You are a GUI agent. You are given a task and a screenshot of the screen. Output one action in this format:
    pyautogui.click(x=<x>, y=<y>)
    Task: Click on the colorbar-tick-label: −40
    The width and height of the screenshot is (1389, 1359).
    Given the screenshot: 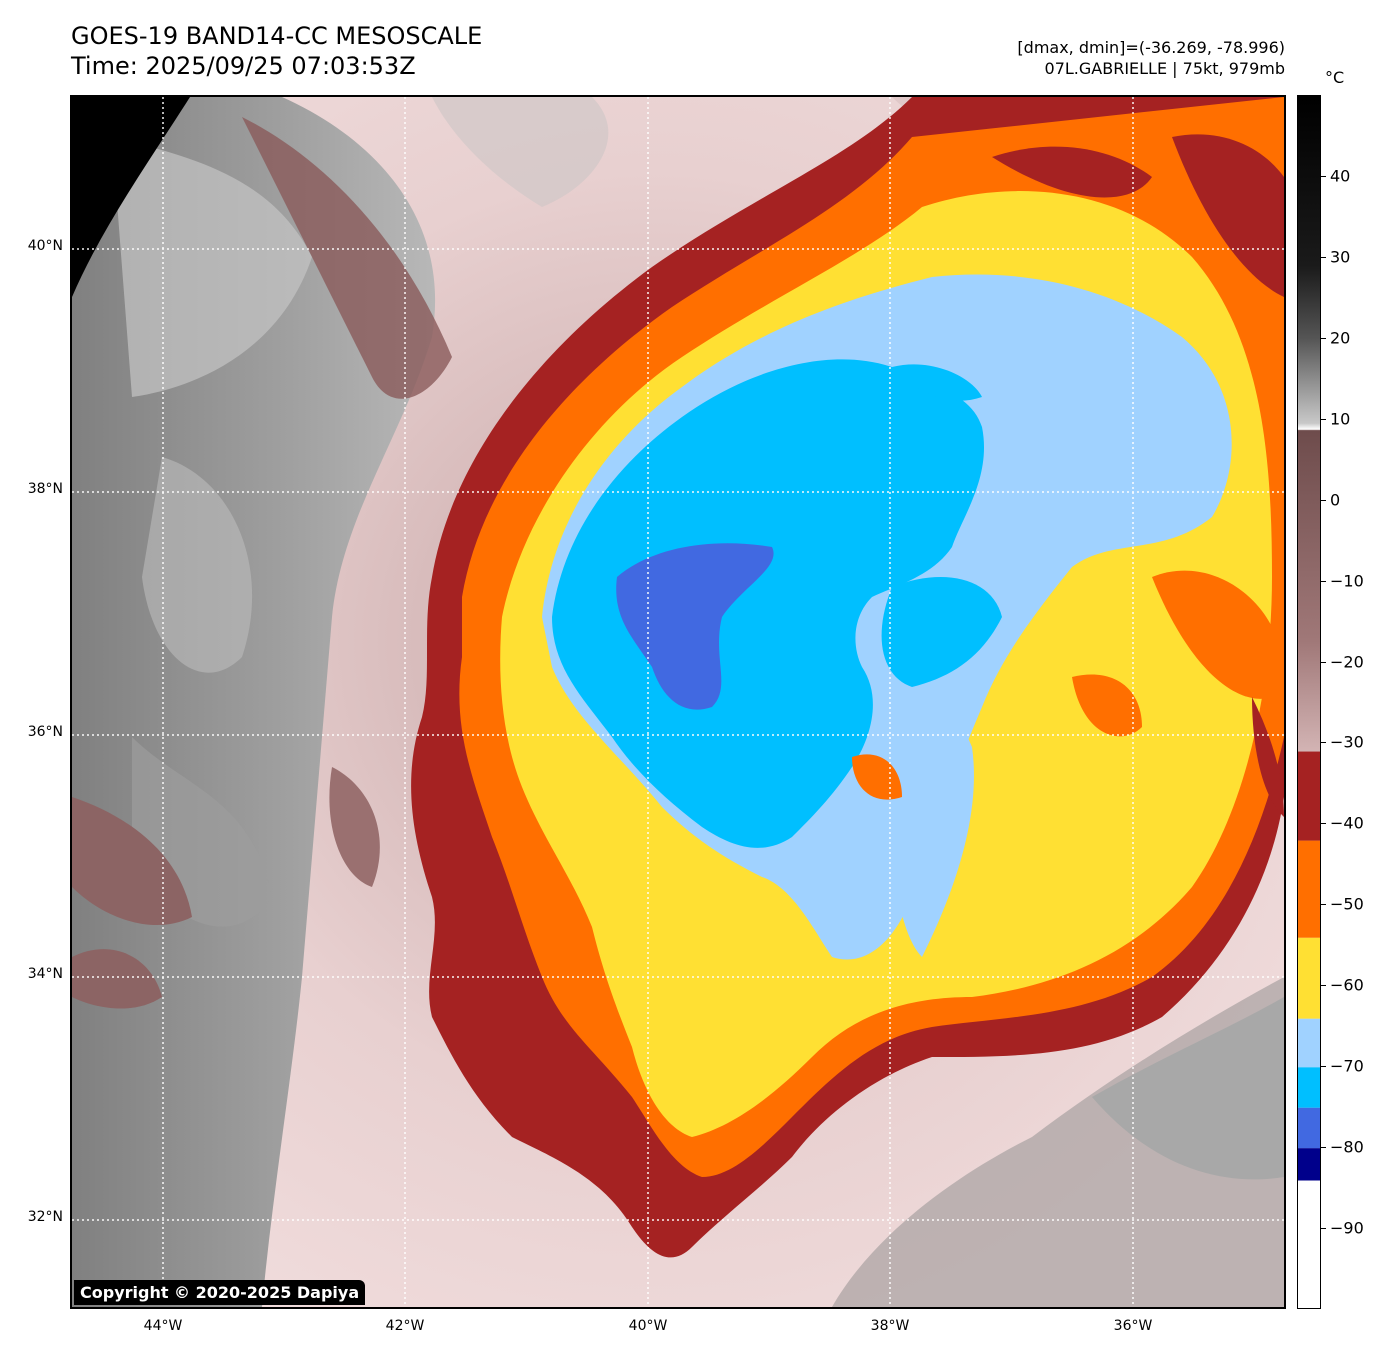 What is the action you would take?
    pyautogui.click(x=1347, y=823)
    